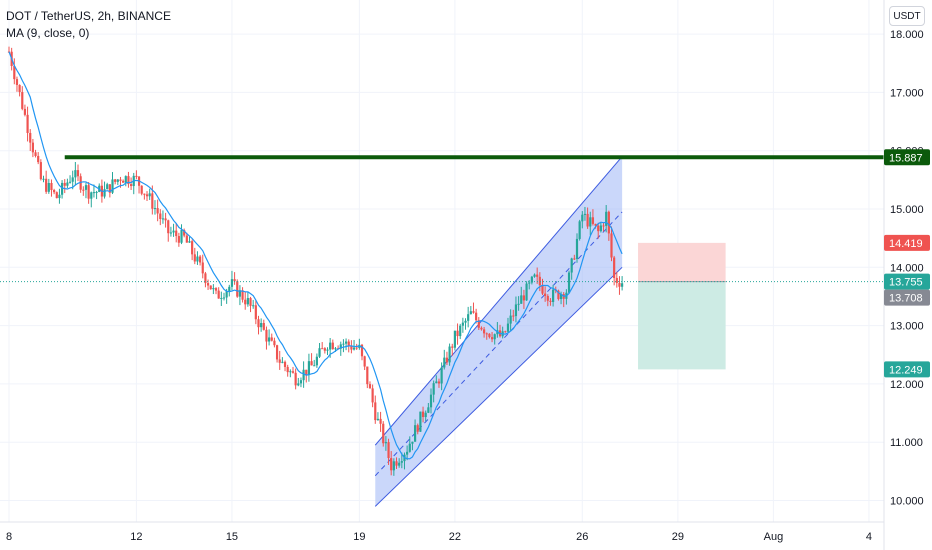 The width and height of the screenshot is (932, 550). I want to click on ma-value-tag, so click(907, 297).